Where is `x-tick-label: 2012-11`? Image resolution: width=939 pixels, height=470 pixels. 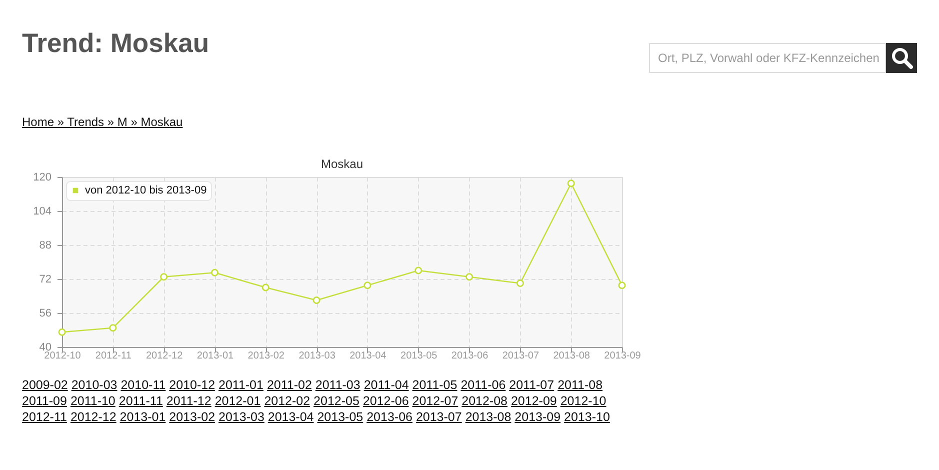 x-tick-label: 2012-11 is located at coordinates (113, 356).